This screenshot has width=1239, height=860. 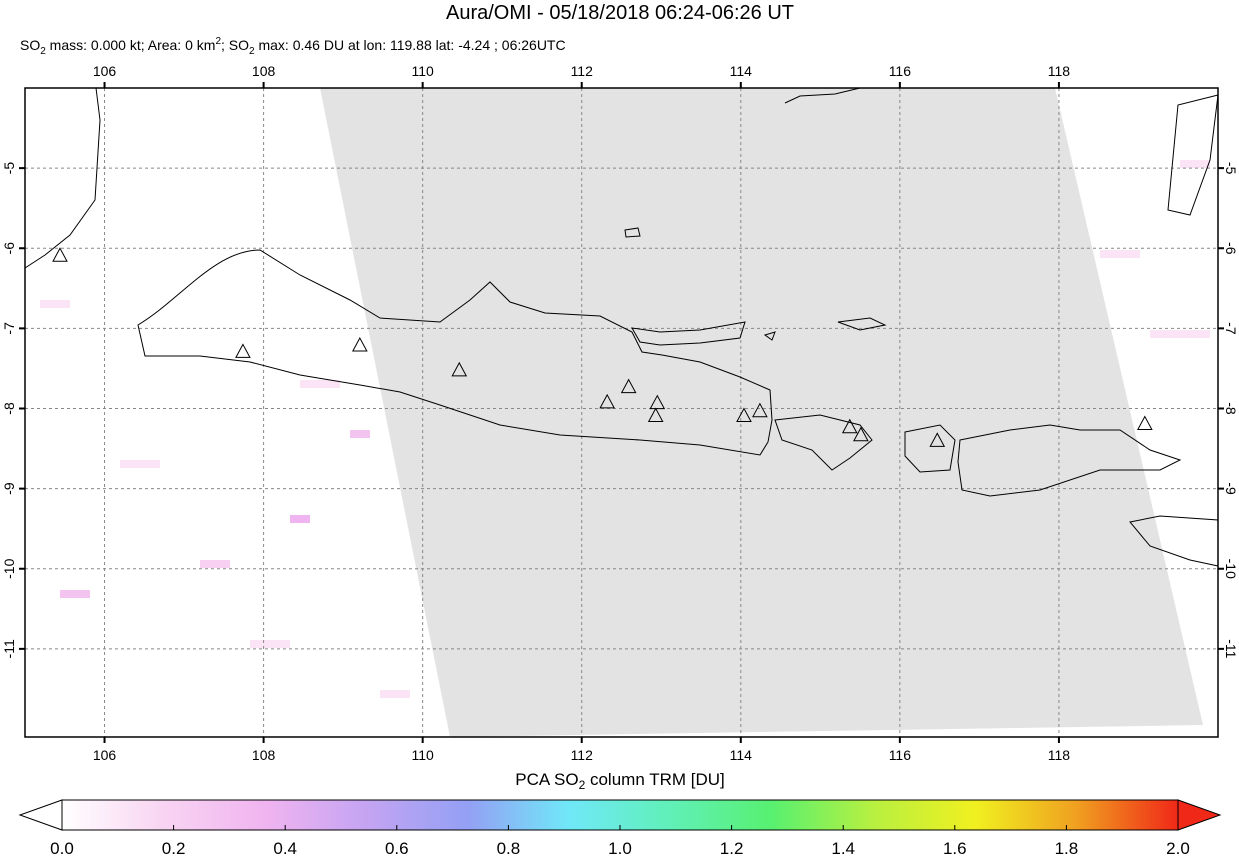 I want to click on colorbar-label-part: PCA SO, so click(x=546, y=779).